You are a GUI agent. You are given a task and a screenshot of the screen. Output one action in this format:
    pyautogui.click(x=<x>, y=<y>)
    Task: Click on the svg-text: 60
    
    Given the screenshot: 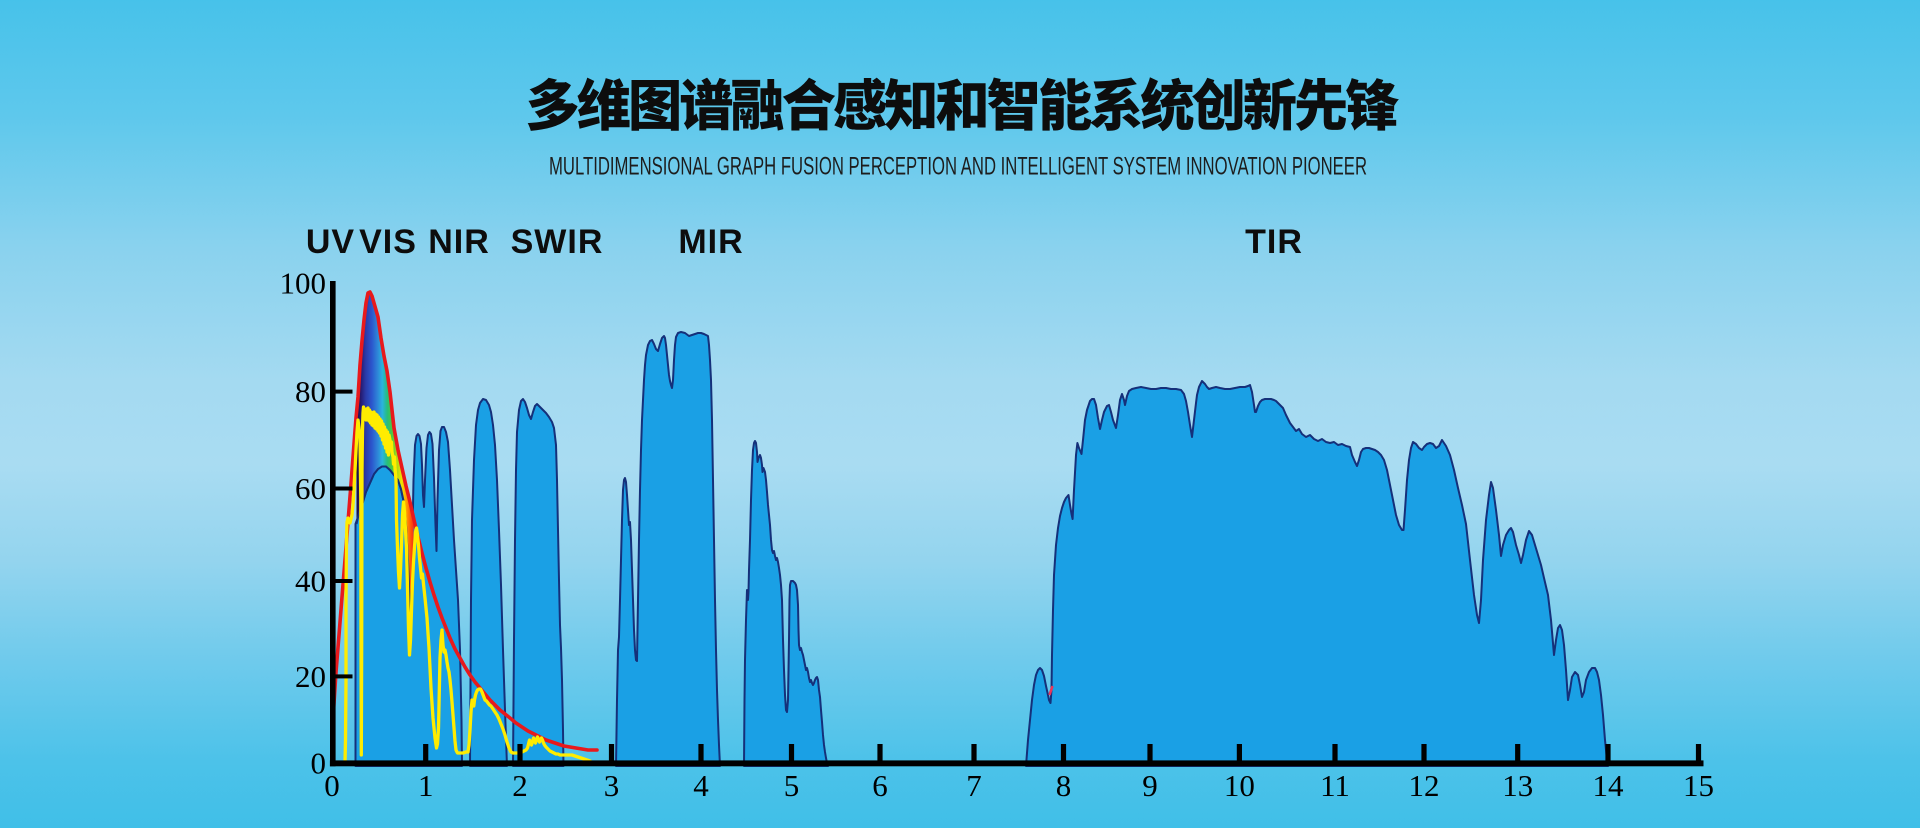 What is the action you would take?
    pyautogui.click(x=310, y=488)
    